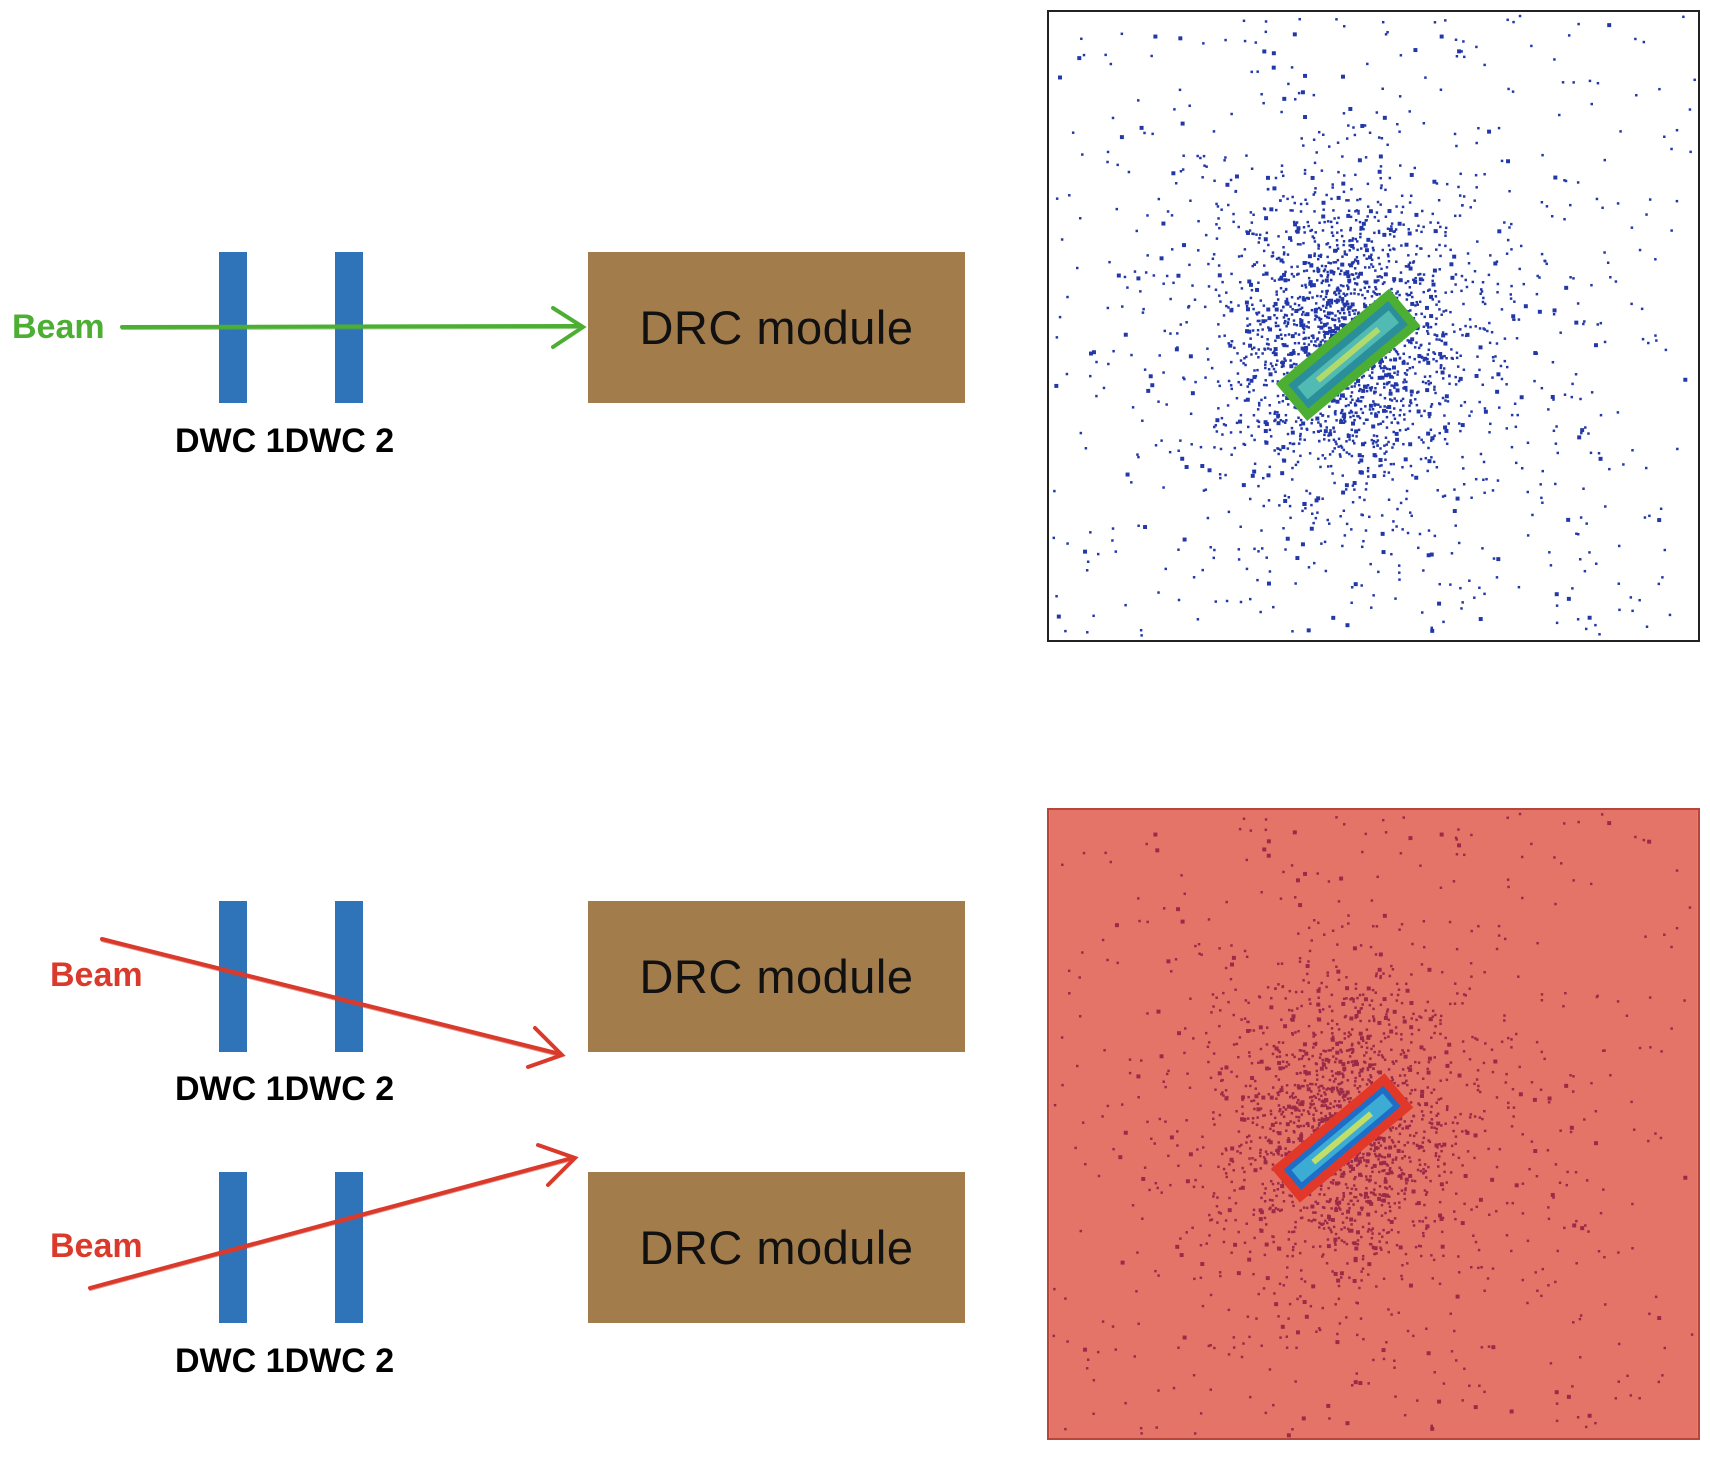  I want to click on beam-label-bad-2: Beam, so click(96, 1246).